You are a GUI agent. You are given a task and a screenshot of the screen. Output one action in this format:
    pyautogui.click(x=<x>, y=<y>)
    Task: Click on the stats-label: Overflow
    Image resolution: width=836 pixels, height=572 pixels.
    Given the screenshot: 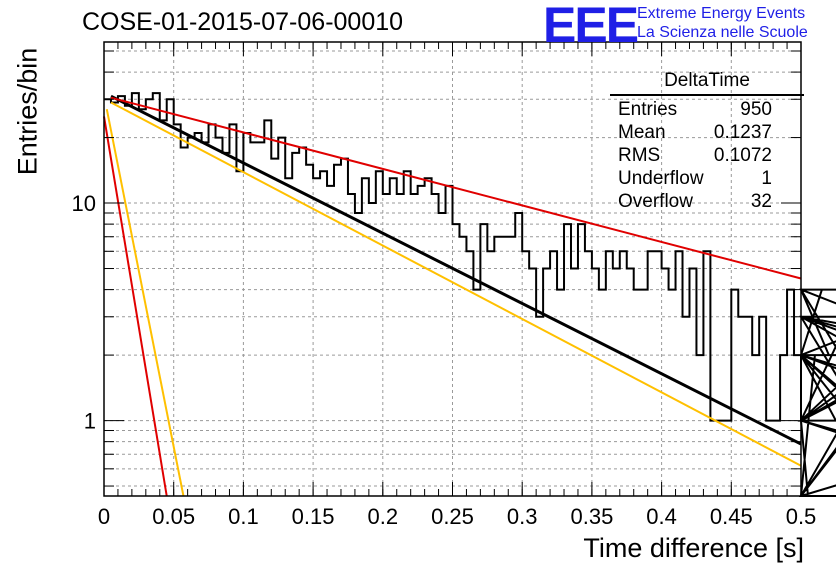 What is the action you would take?
    pyautogui.click(x=655, y=201)
    